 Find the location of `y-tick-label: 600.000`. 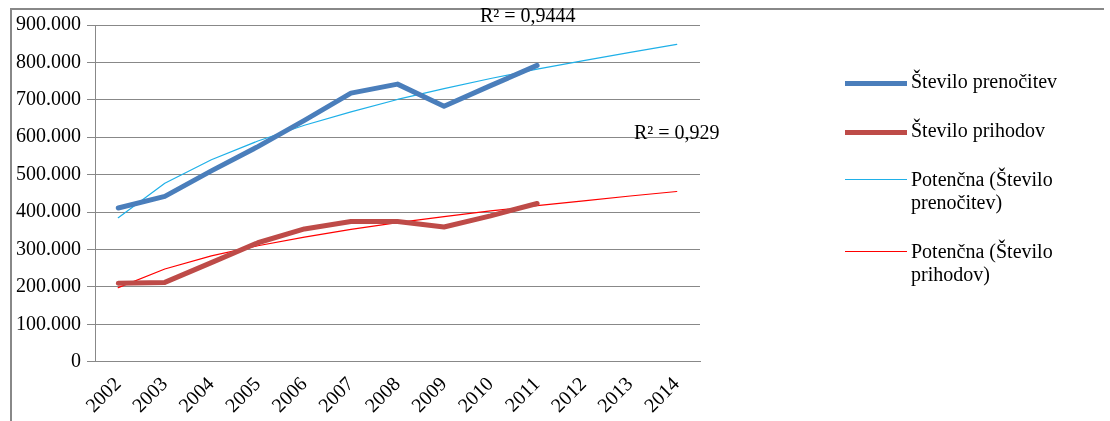

y-tick-label: 600.000 is located at coordinates (48, 135).